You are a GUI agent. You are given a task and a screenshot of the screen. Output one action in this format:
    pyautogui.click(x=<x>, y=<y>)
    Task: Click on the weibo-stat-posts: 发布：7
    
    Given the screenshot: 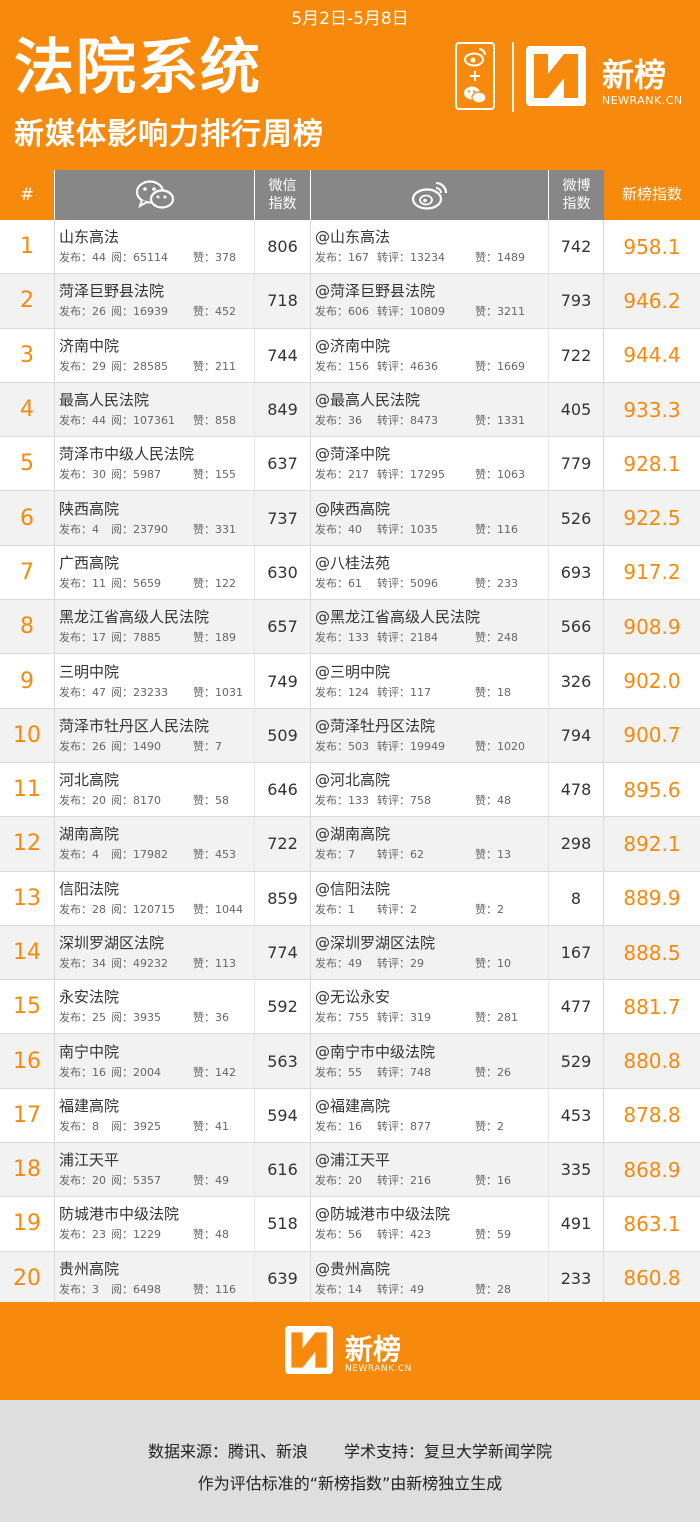 What is the action you would take?
    pyautogui.click(x=346, y=854)
    